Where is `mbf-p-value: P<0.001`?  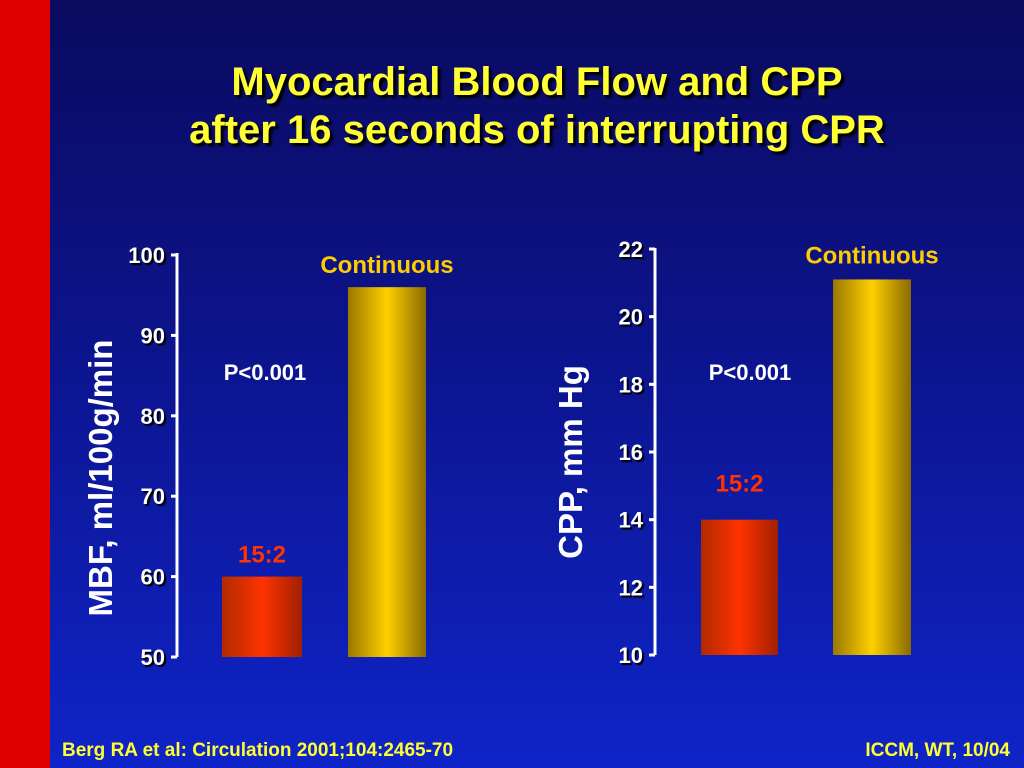
mbf-p-value: P<0.001 is located at coordinates (265, 372).